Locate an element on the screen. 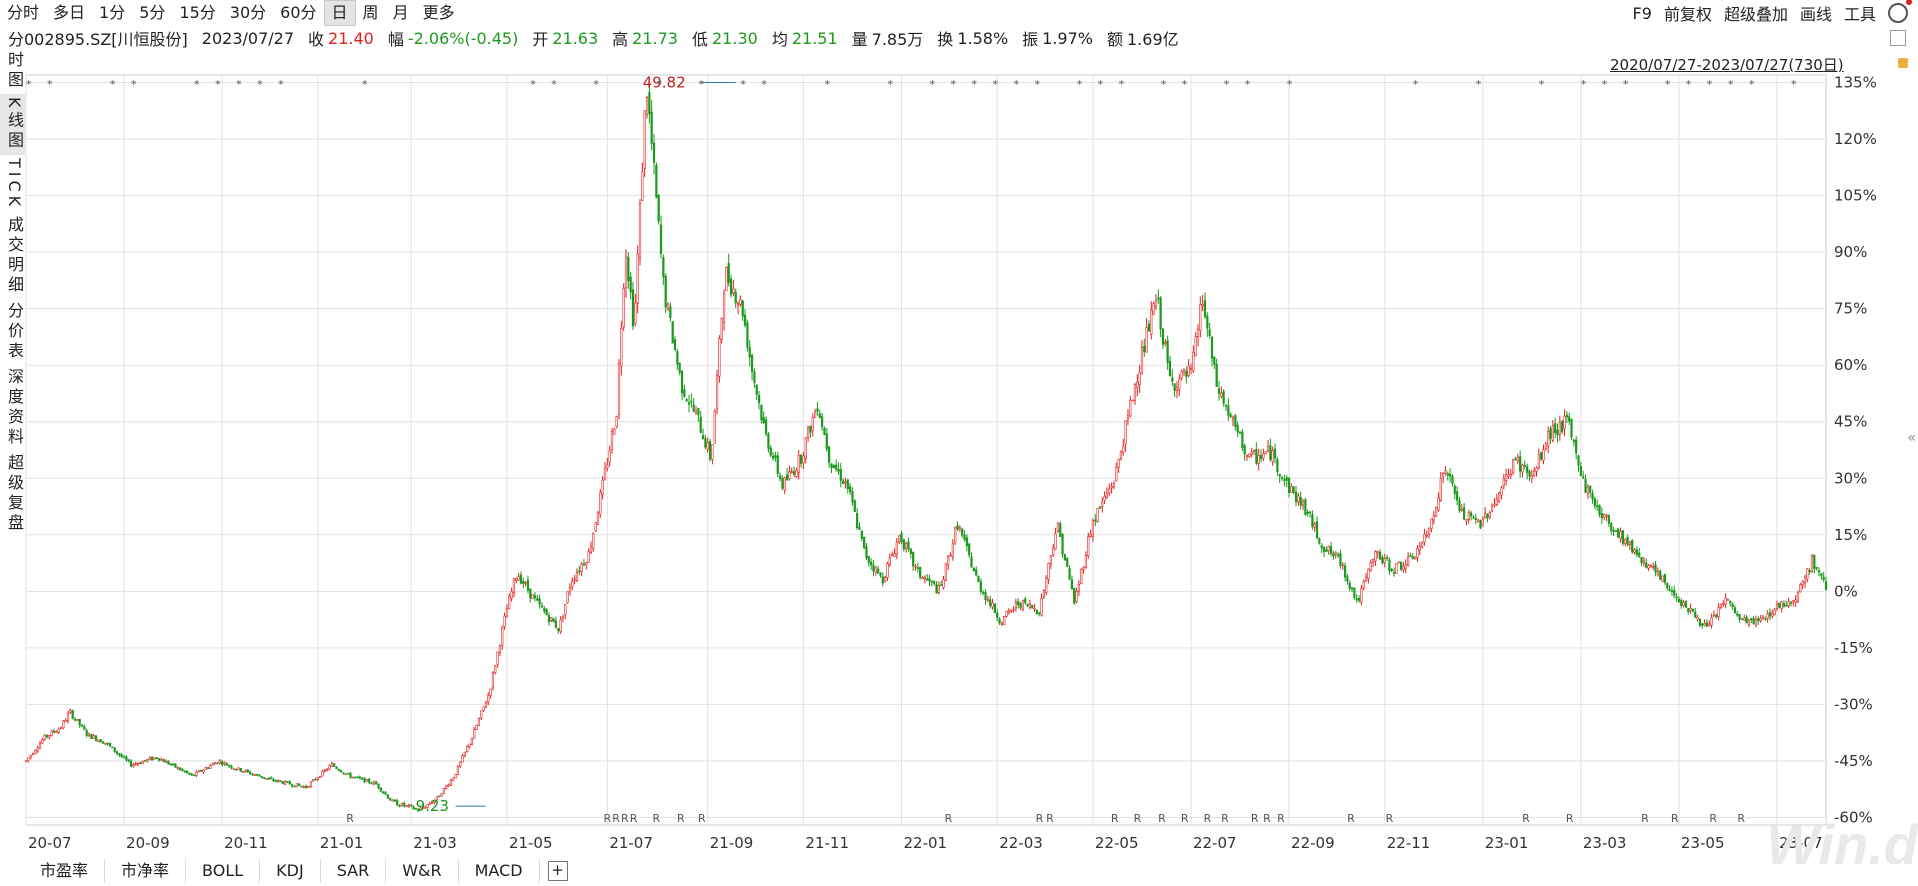 The width and height of the screenshot is (1918, 886). indicator-tab: W&R is located at coordinates (422, 871).